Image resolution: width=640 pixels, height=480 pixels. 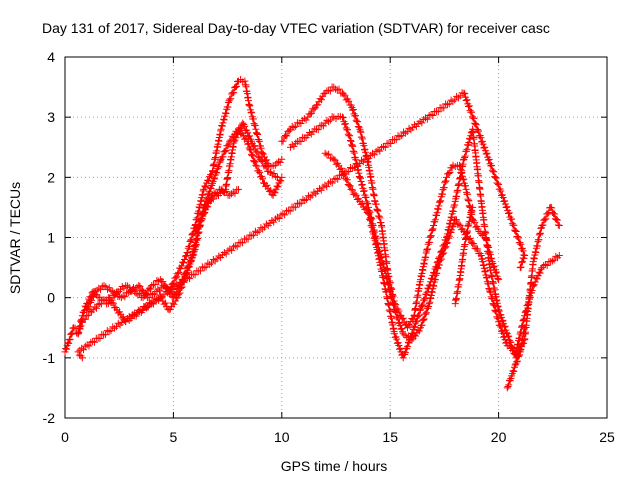 What do you see at coordinates (15, 238) in the screenshot?
I see `y-axis-title: SDTVAR / TECUs` at bounding box center [15, 238].